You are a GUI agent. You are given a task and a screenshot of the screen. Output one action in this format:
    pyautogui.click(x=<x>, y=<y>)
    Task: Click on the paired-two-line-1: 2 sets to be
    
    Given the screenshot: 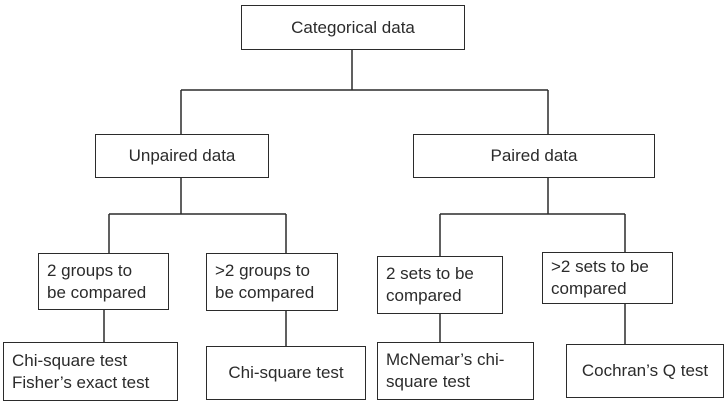 What is the action you would take?
    pyautogui.click(x=430, y=273)
    